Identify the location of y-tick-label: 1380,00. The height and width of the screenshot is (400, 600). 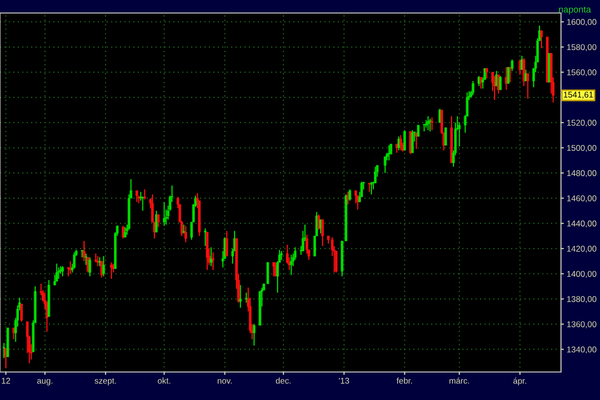
(581, 300).